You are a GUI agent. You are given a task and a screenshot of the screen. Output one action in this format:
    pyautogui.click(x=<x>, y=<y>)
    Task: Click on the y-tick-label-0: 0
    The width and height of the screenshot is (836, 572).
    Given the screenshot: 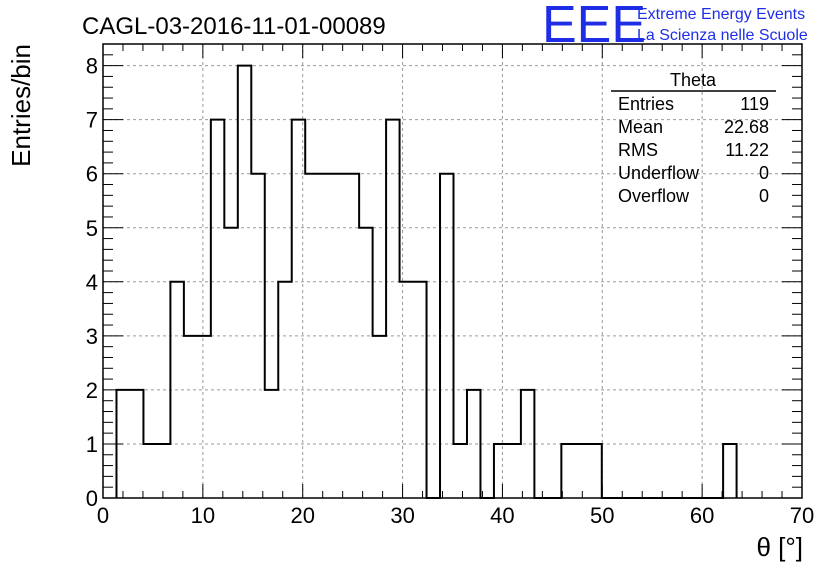 What is the action you would take?
    pyautogui.click(x=92, y=498)
    